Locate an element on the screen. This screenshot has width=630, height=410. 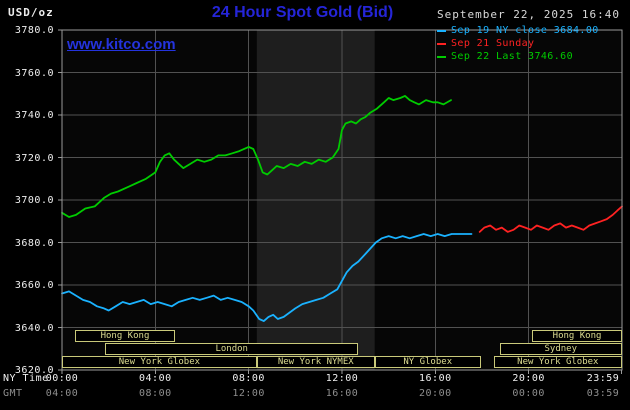
x-tick-label-gmt: 12:00 is located at coordinates (248, 393).